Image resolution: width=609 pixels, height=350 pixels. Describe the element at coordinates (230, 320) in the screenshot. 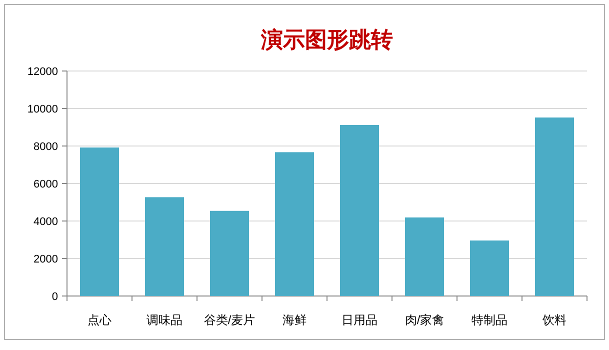

I see `x-tick-label: 谷类/麦片` at that location.